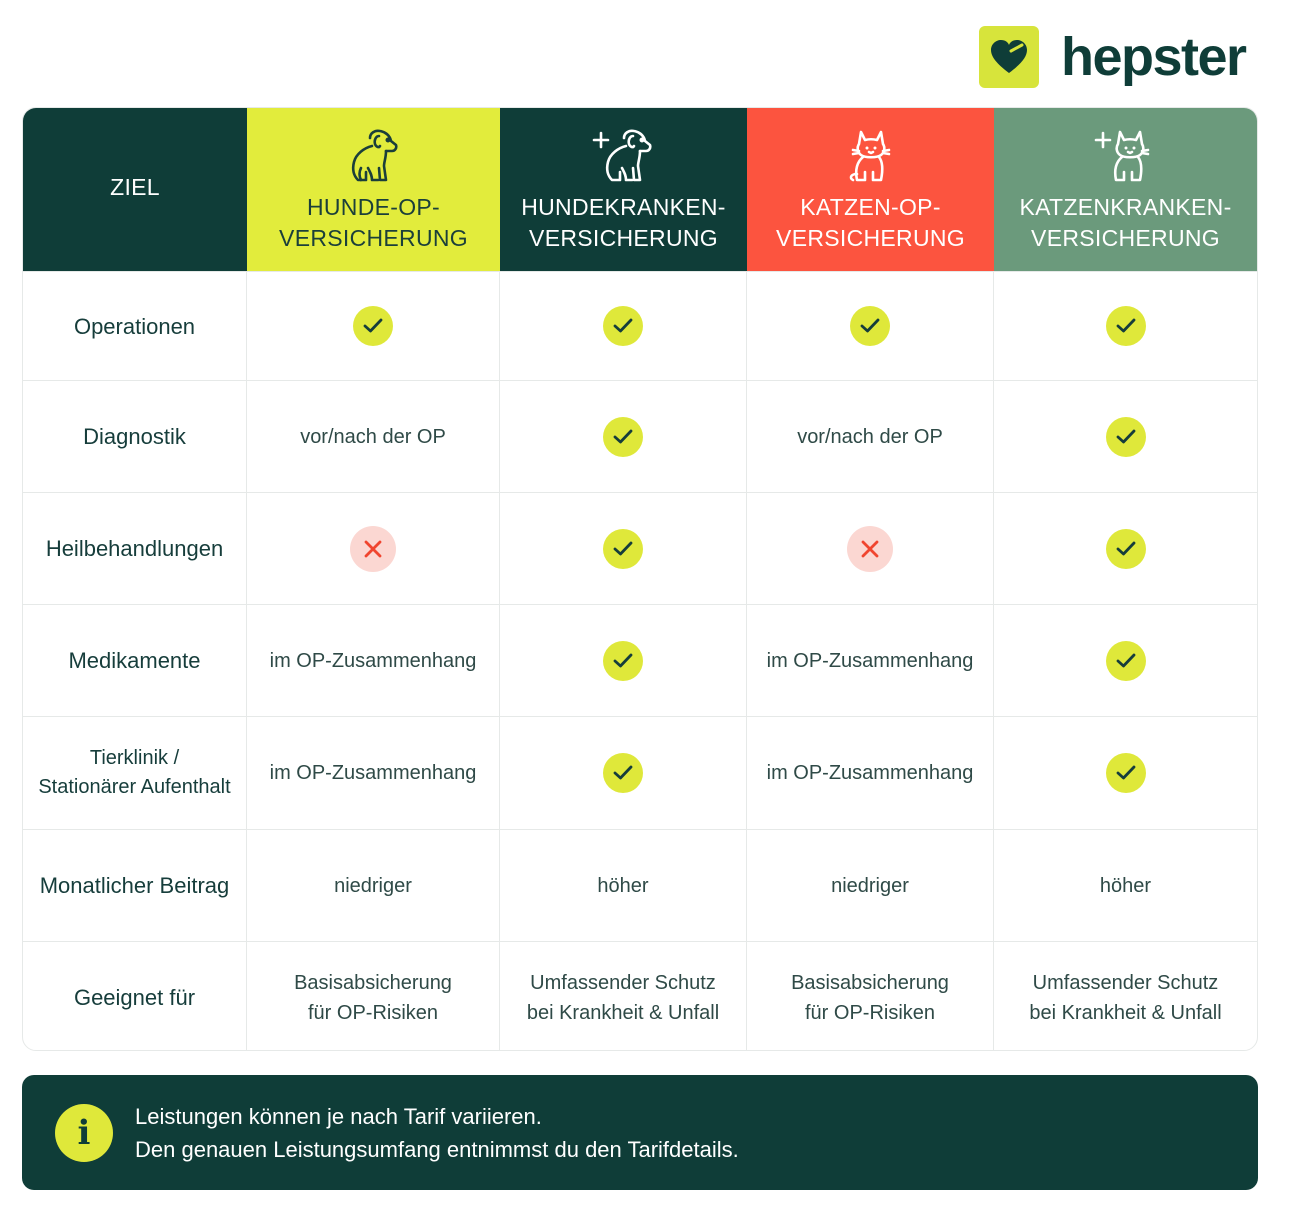 The width and height of the screenshot is (1289, 1221). Describe the element at coordinates (134, 758) in the screenshot. I see `row-label-line1: Tierklinik /` at that location.